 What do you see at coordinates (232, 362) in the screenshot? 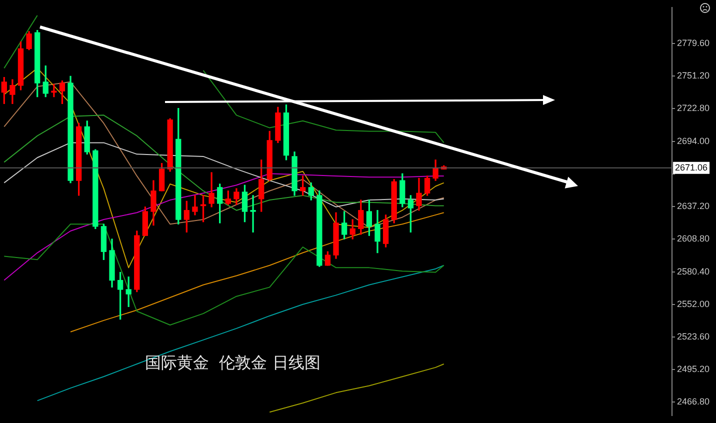
I see `annotation: 国际黄金 伦敦金 日线图` at bounding box center [232, 362].